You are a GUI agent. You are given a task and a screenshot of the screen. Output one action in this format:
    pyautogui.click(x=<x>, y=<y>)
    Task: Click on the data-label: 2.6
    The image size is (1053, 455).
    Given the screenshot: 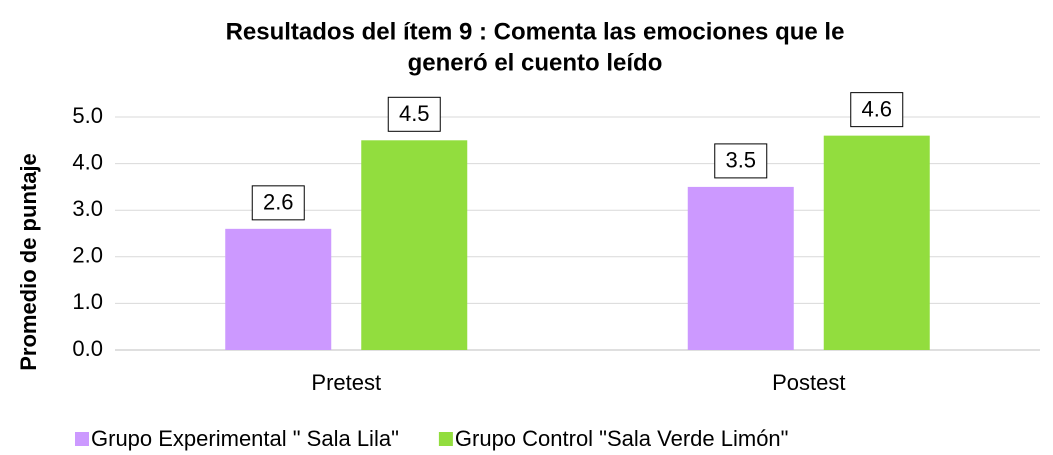 What is the action you would take?
    pyautogui.click(x=278, y=202)
    